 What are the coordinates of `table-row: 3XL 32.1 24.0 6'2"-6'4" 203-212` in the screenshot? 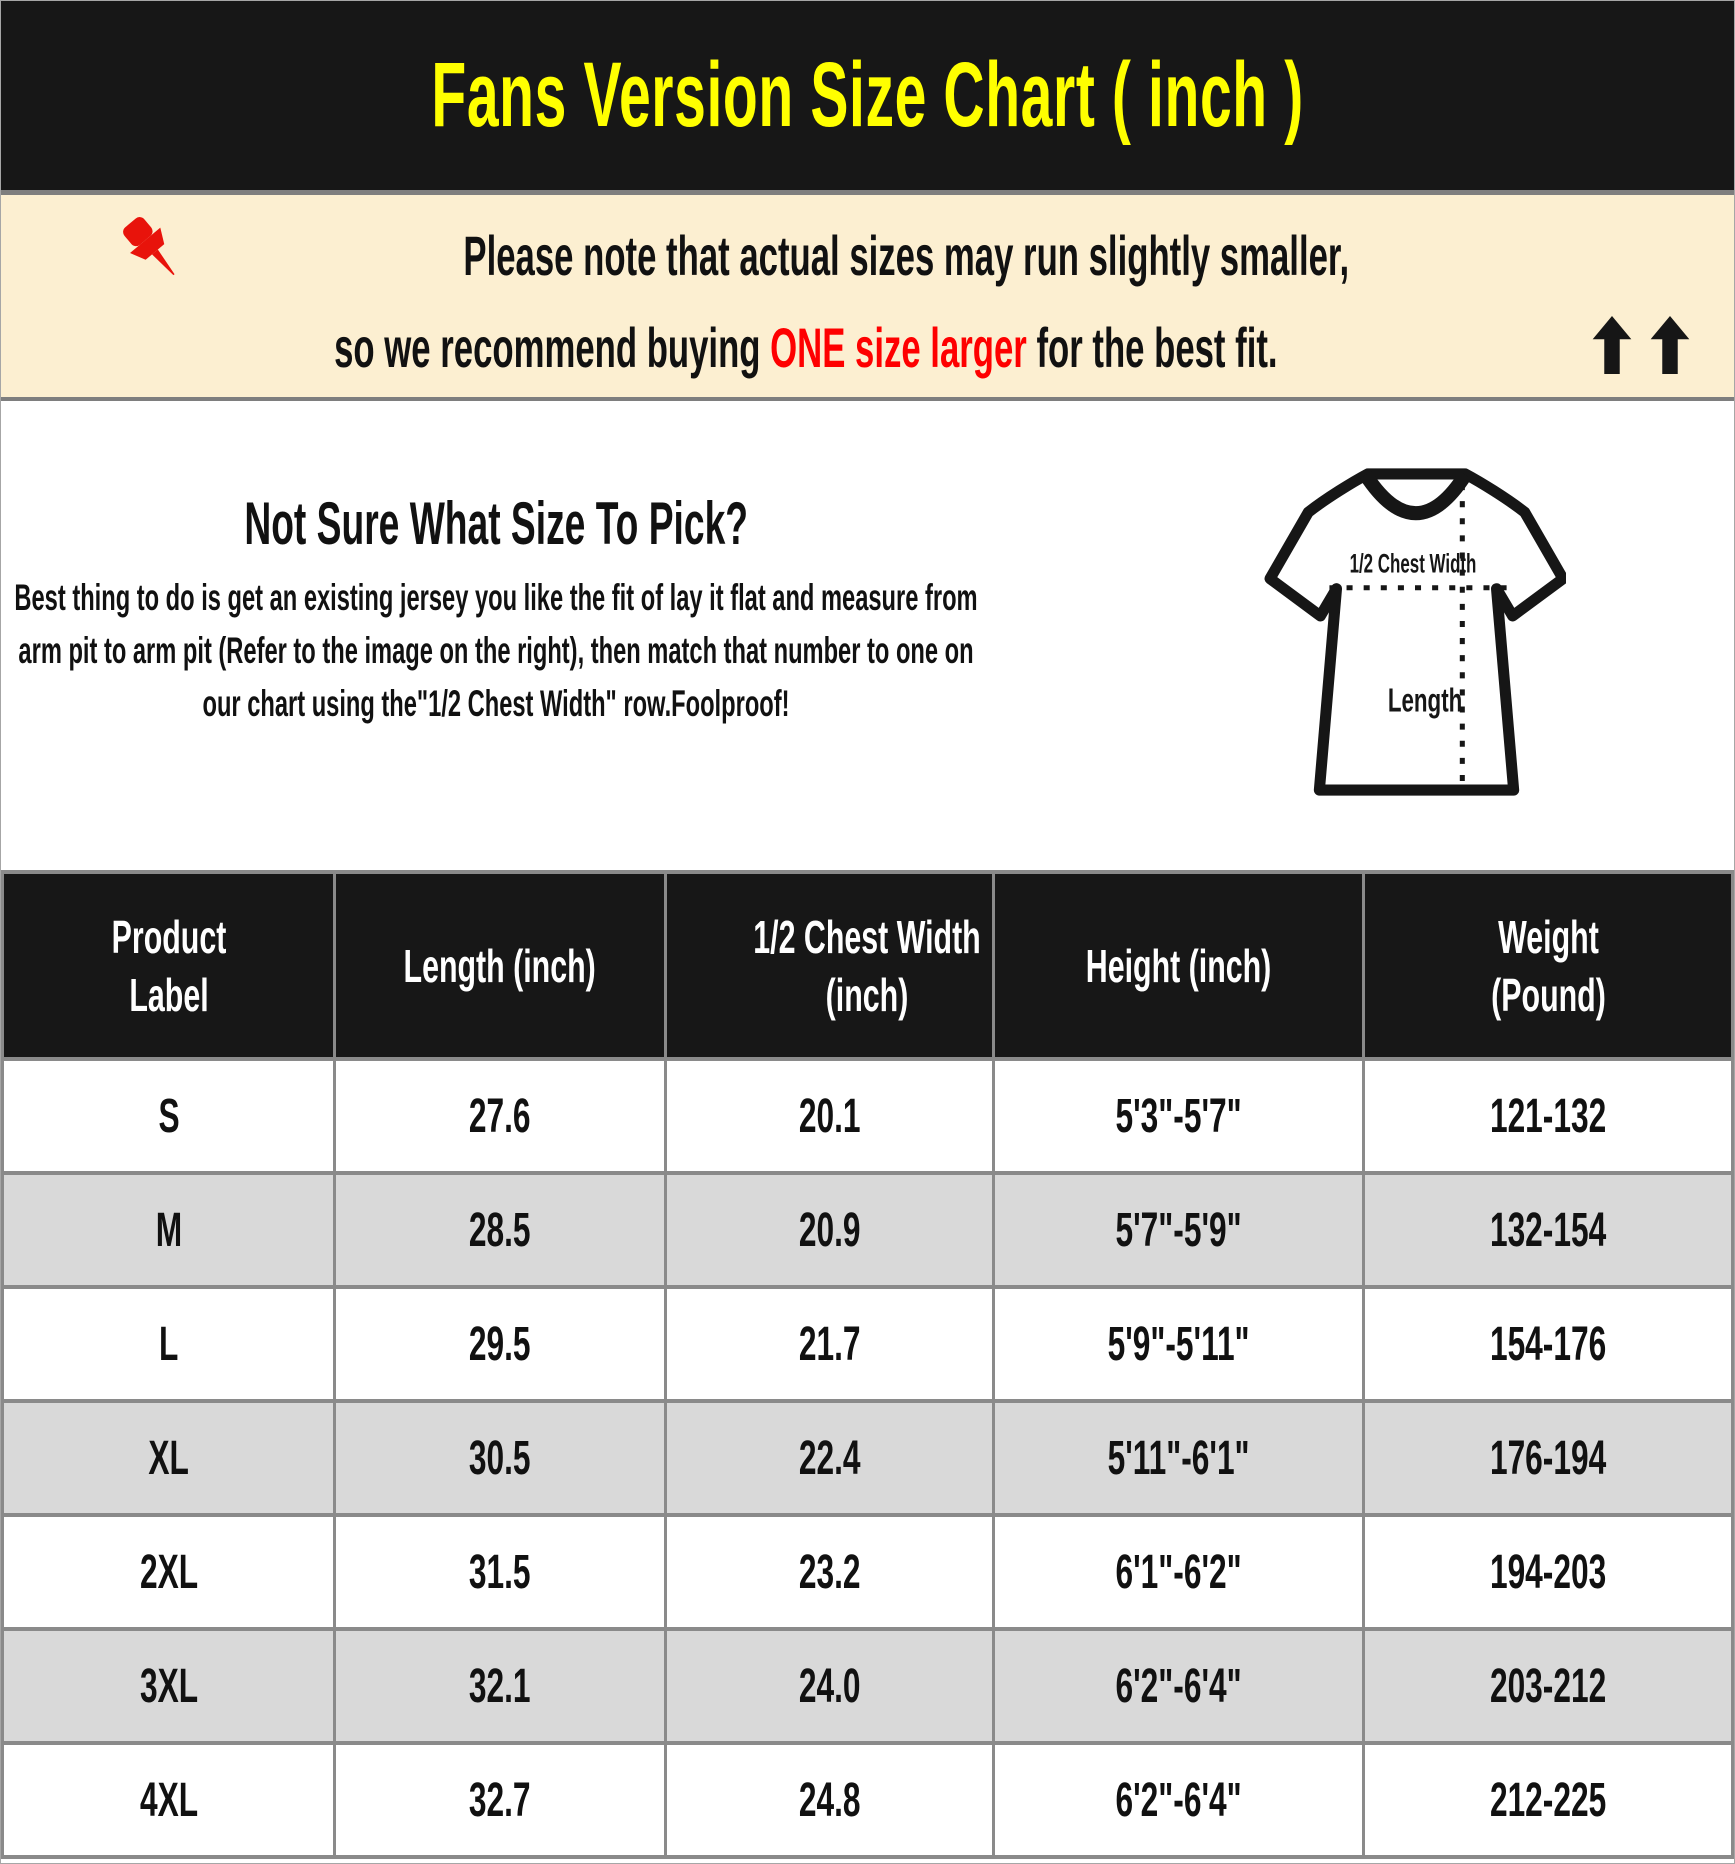 It's located at (867, 1686).